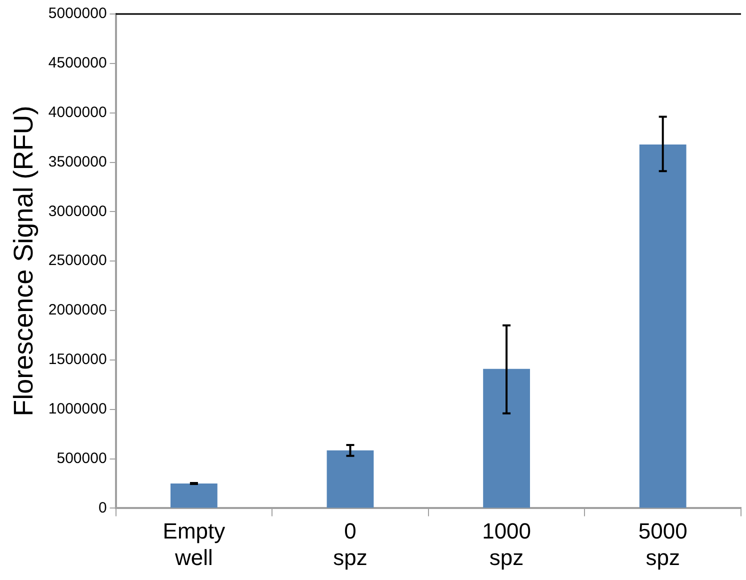  I want to click on y-tick-label: 1500000, so click(77, 359).